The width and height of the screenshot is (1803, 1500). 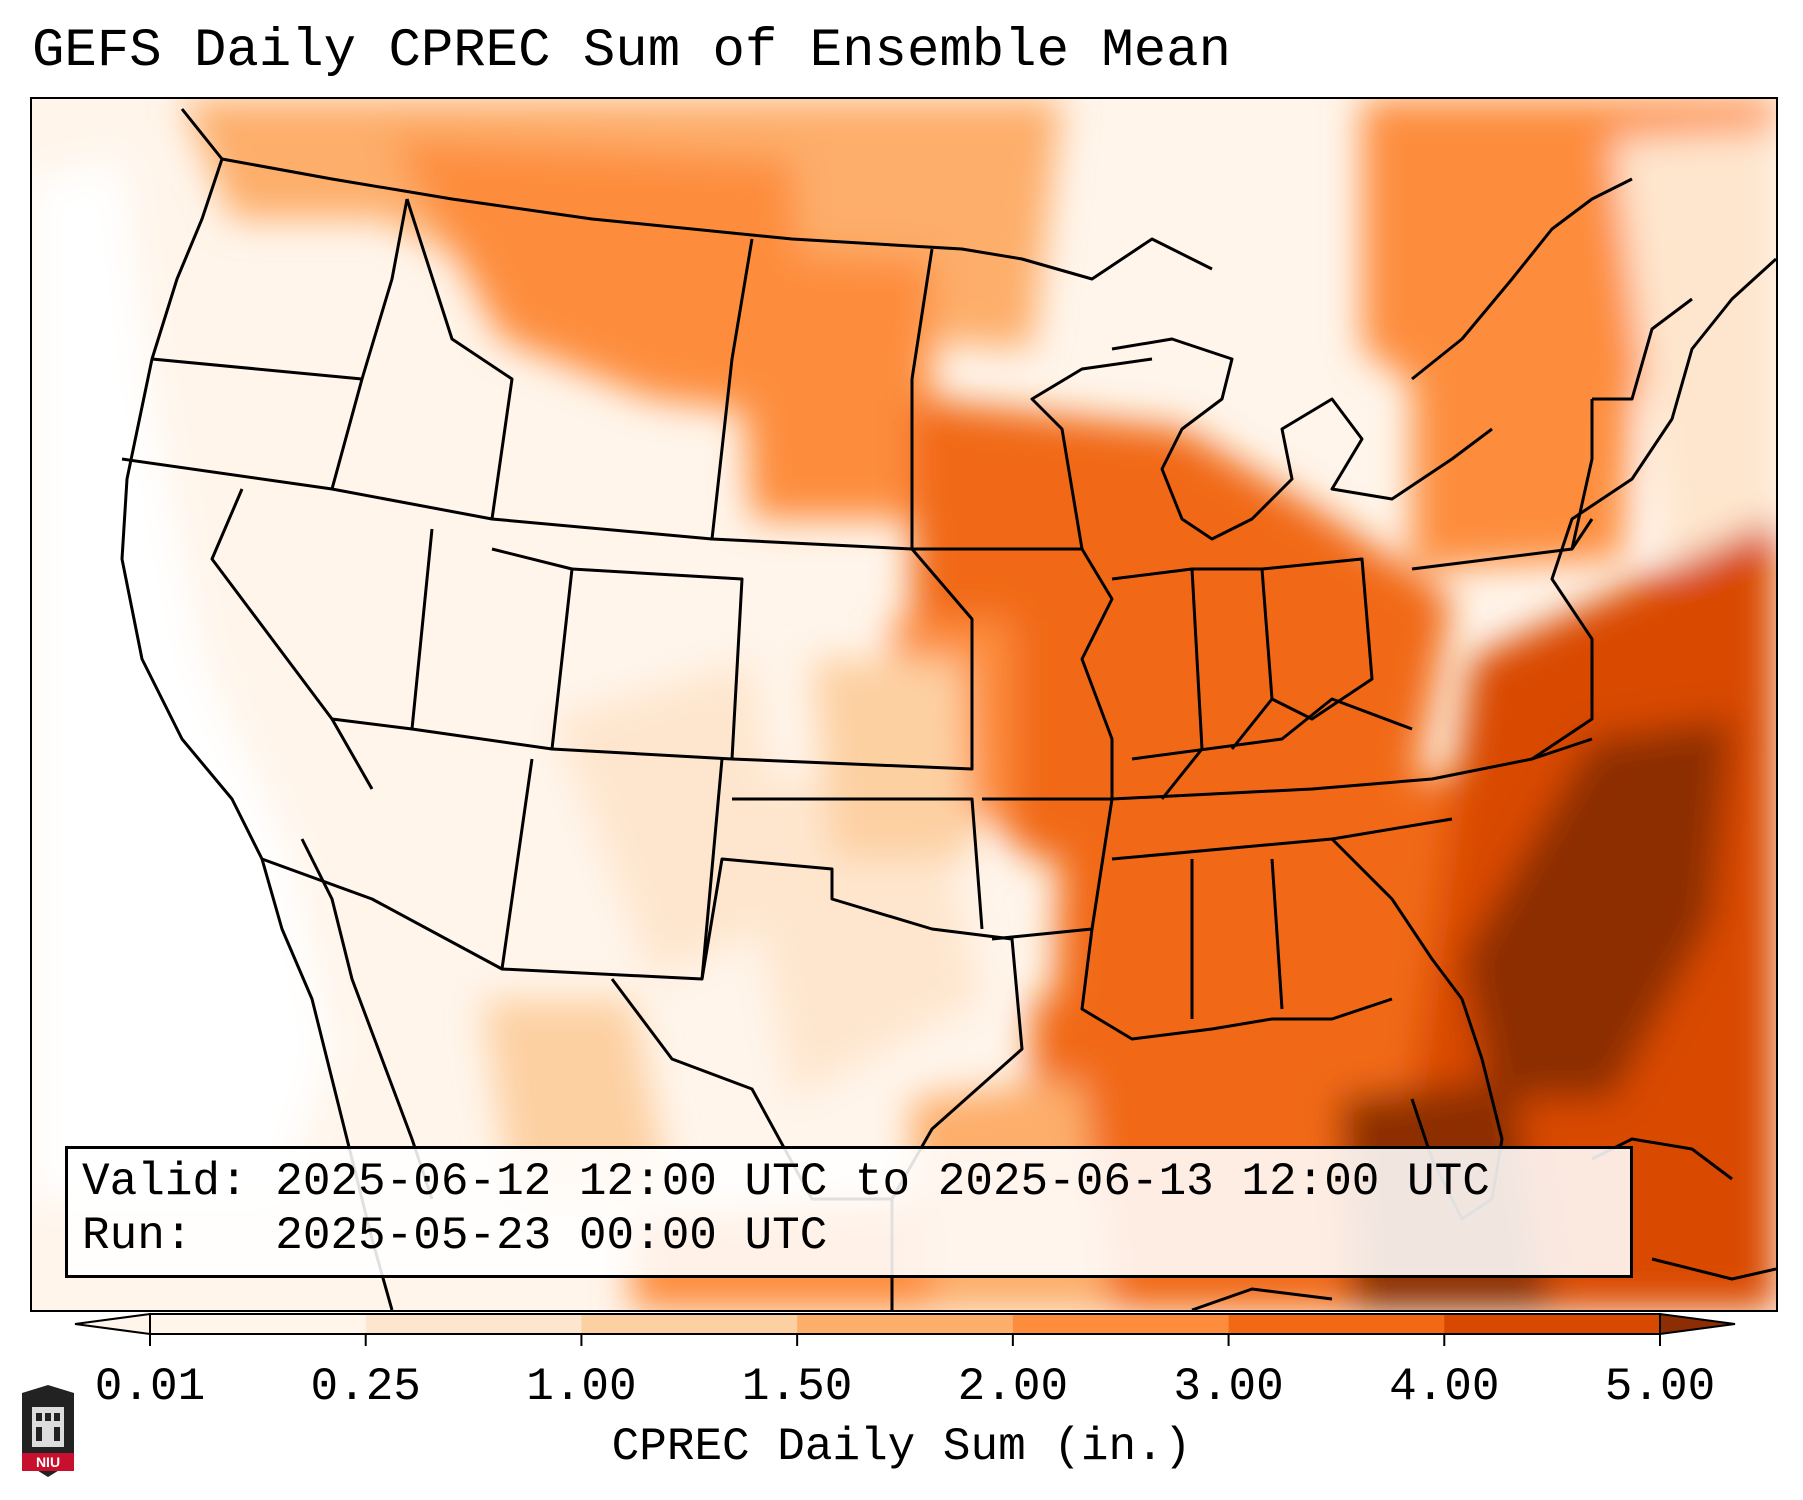 What do you see at coordinates (1660, 1387) in the screenshot?
I see `colorbar-tick-label: 5.00` at bounding box center [1660, 1387].